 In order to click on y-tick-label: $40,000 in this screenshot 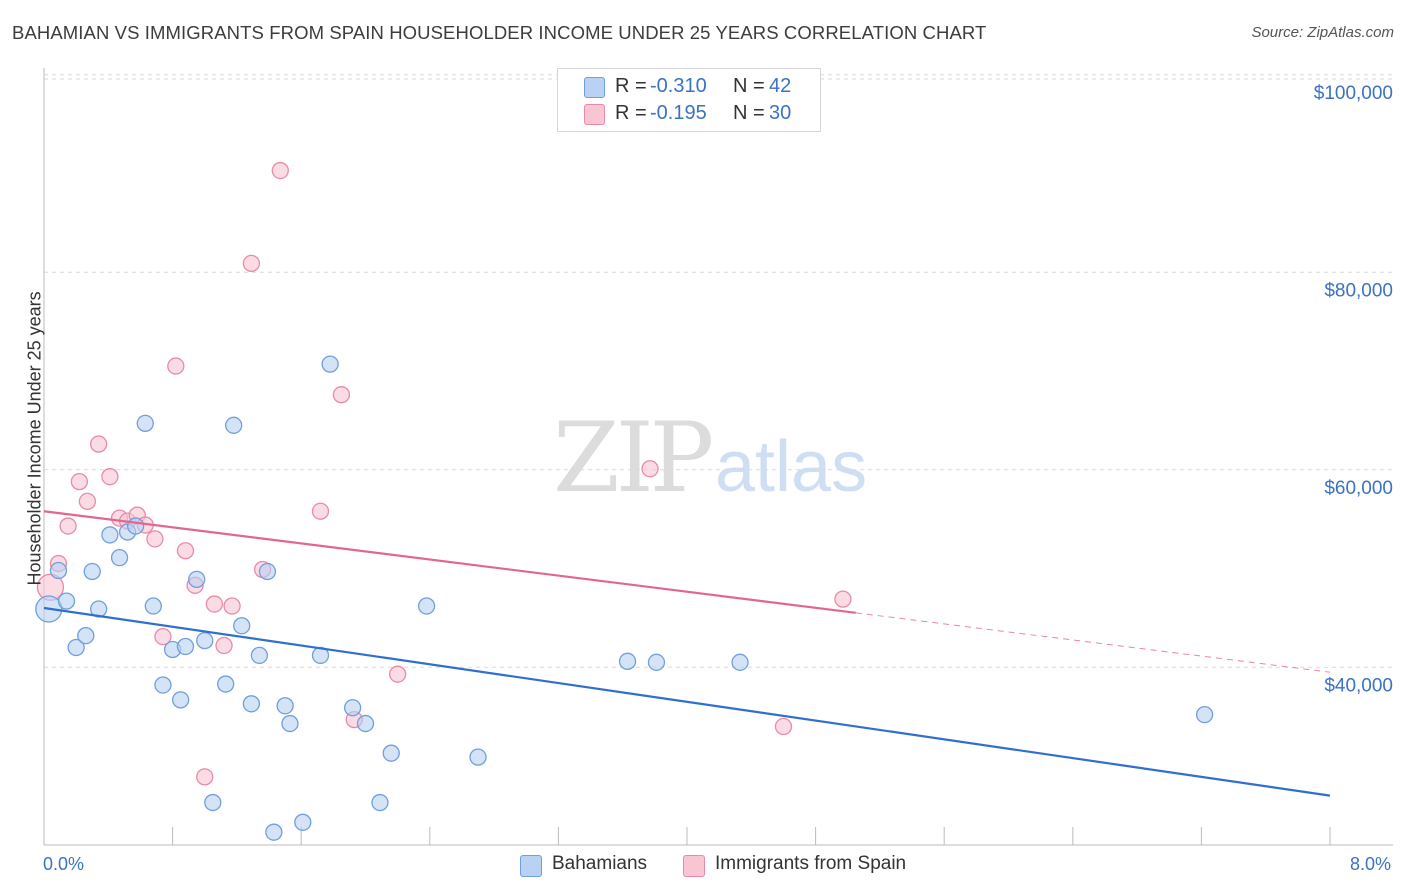, I will do `click(1358, 685)`.